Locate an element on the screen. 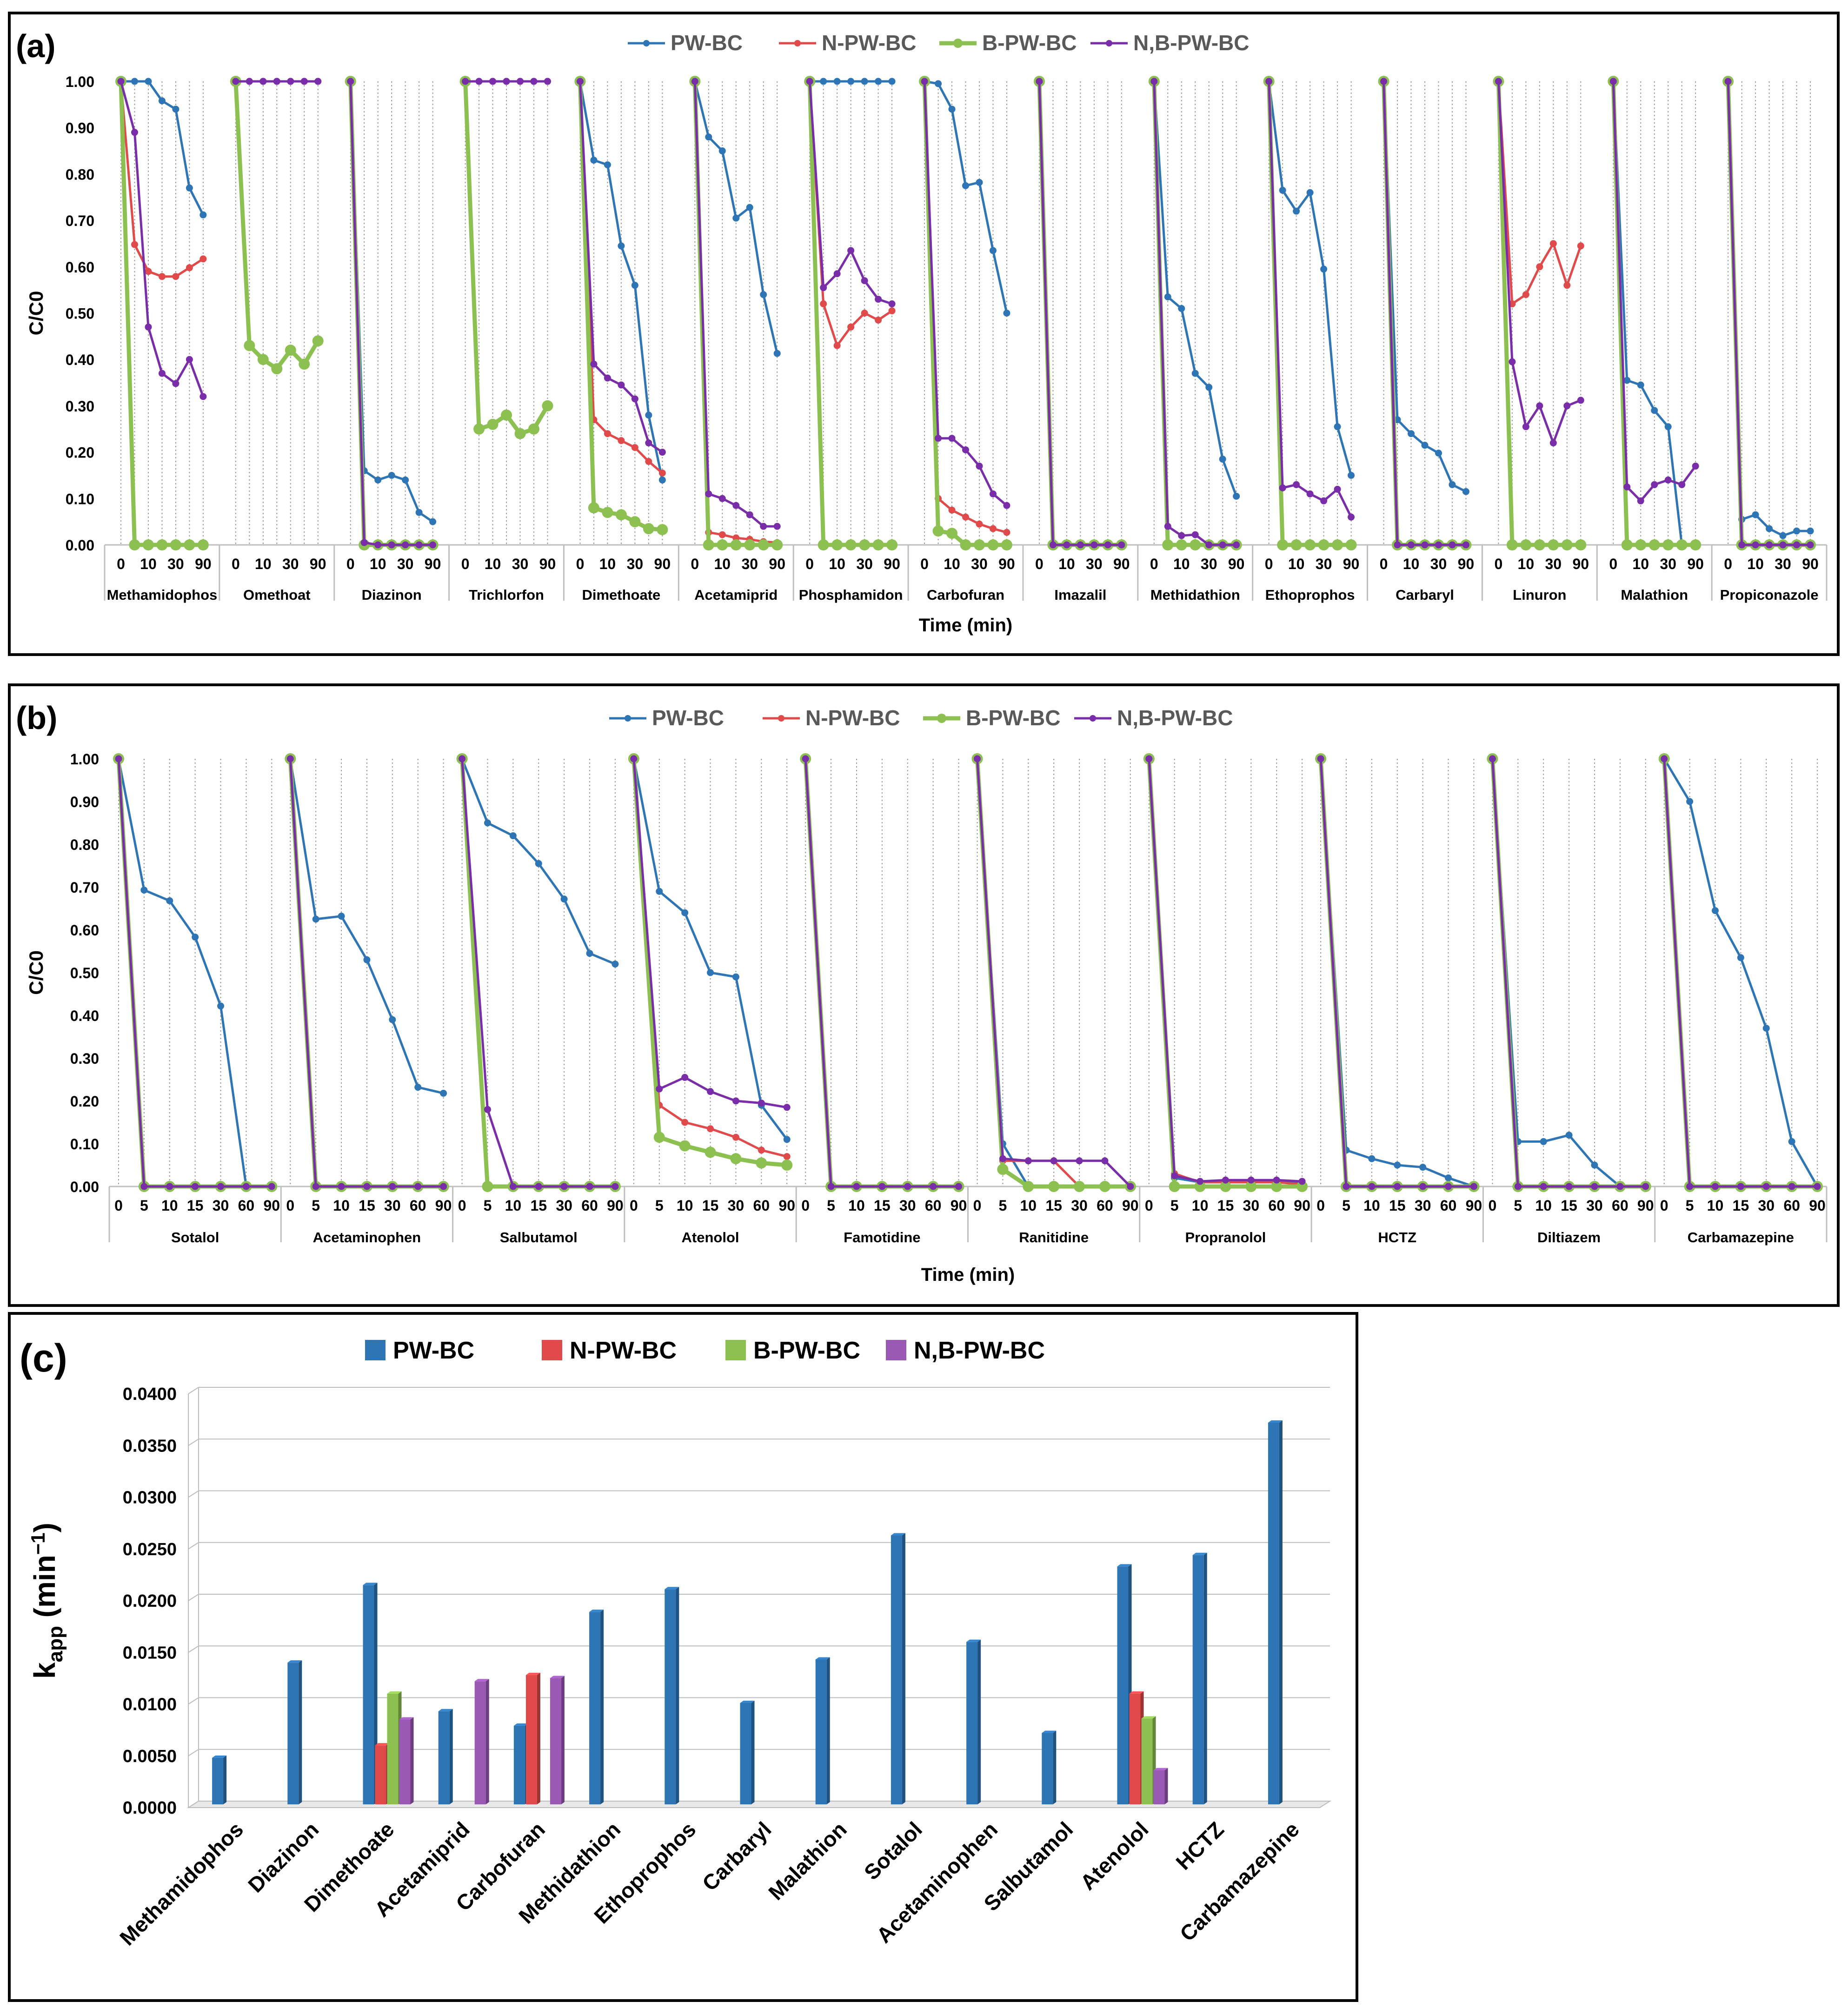 The height and width of the screenshot is (2008, 1848). series-n-pw-bc is located at coordinates (621, 277).